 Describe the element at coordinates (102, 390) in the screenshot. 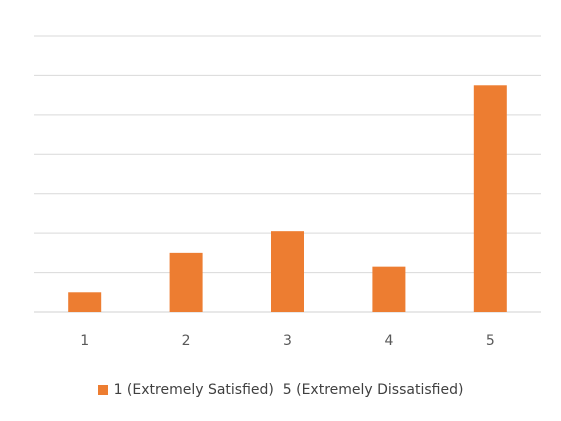

I see `legend-swatch` at that location.